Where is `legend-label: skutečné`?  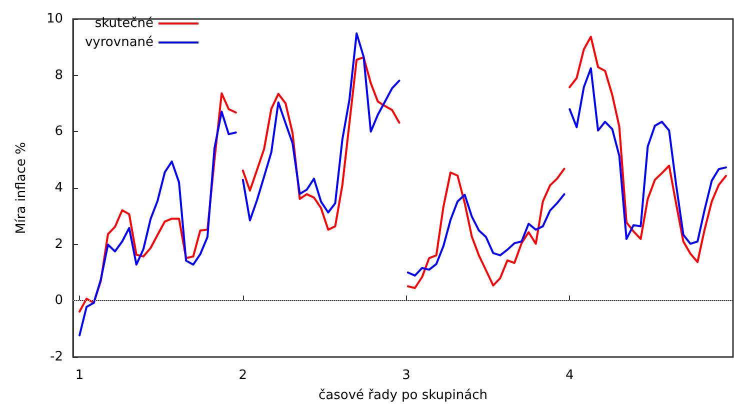
legend-label: skutečné is located at coordinates (124, 23).